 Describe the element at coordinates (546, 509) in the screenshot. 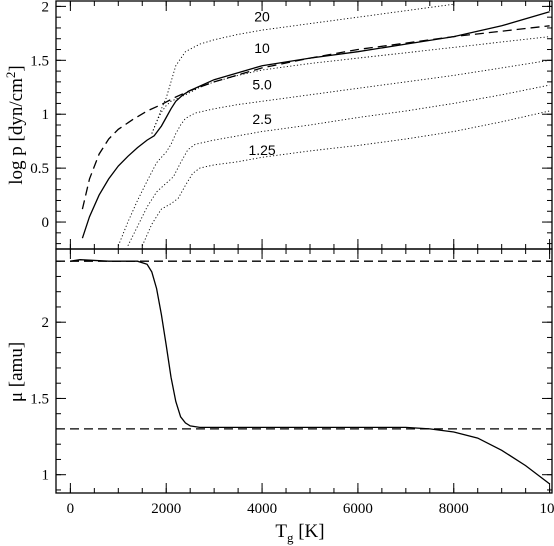

I see `x-tick-label: 10⁴` at that location.